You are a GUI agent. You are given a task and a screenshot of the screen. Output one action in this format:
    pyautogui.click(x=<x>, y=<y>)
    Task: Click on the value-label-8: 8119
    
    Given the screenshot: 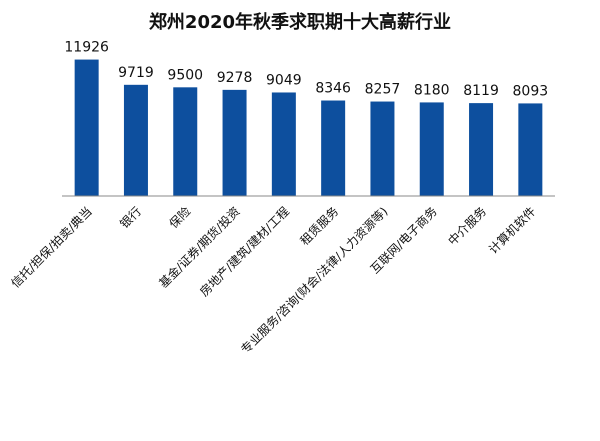 What is the action you would take?
    pyautogui.click(x=481, y=91)
    